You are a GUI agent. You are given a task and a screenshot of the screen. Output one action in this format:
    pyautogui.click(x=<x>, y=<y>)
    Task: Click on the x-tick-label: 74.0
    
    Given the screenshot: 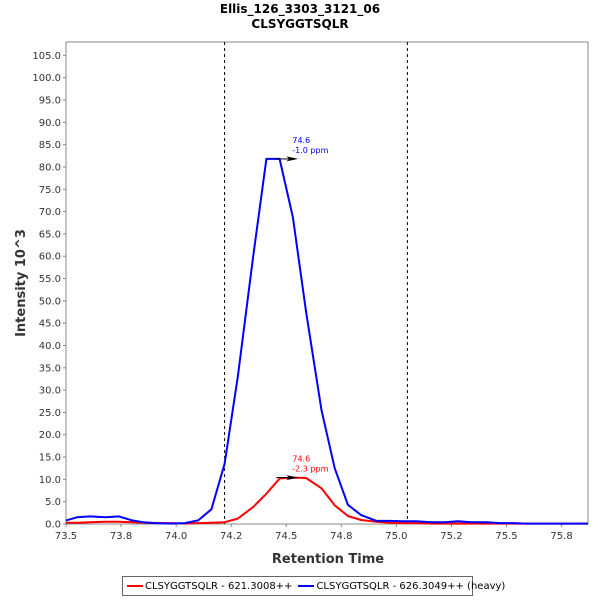 What is the action you would take?
    pyautogui.click(x=176, y=536)
    